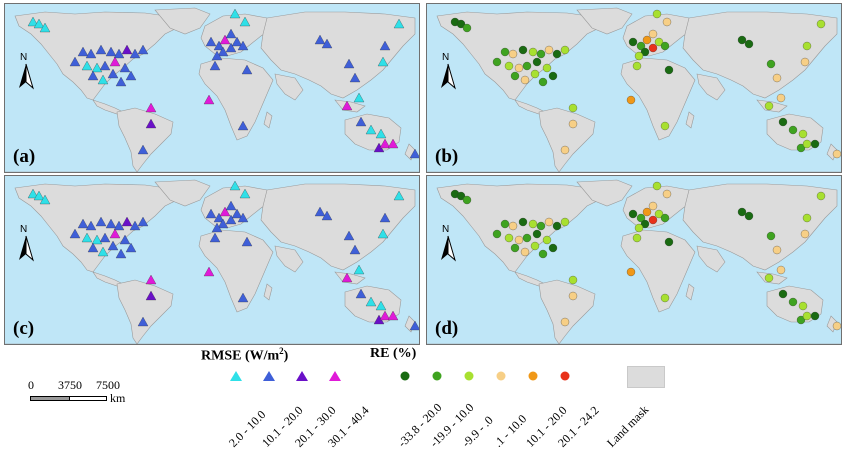  Describe the element at coordinates (447, 328) in the screenshot. I see `panel-label-d: (d)` at that location.